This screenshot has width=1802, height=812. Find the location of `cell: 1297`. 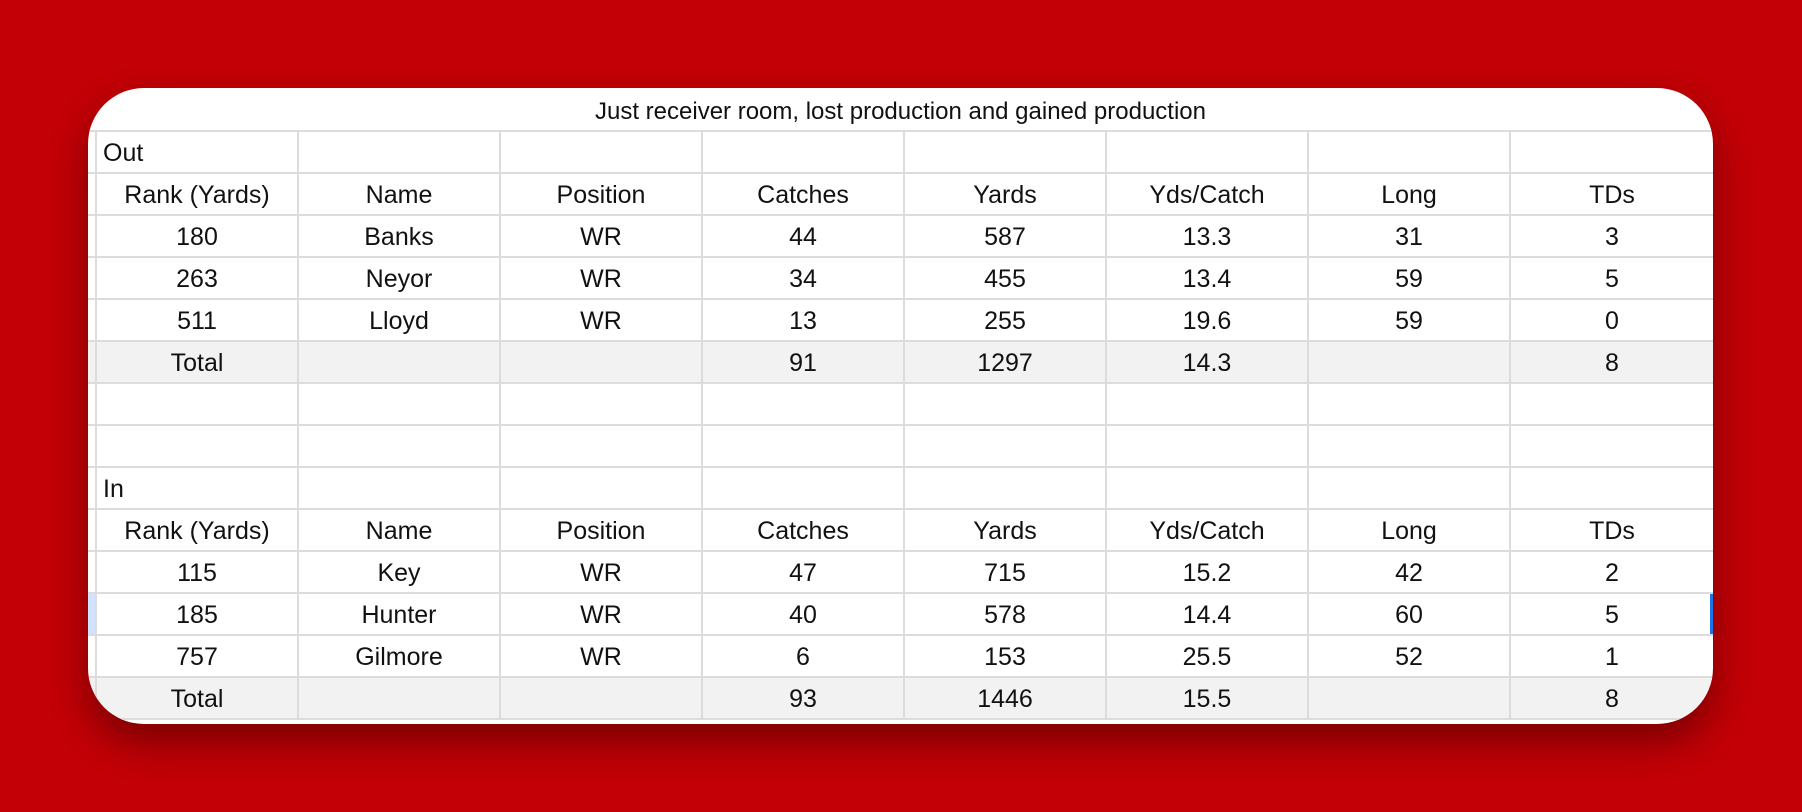

cell: 1297 is located at coordinates (1006, 362).